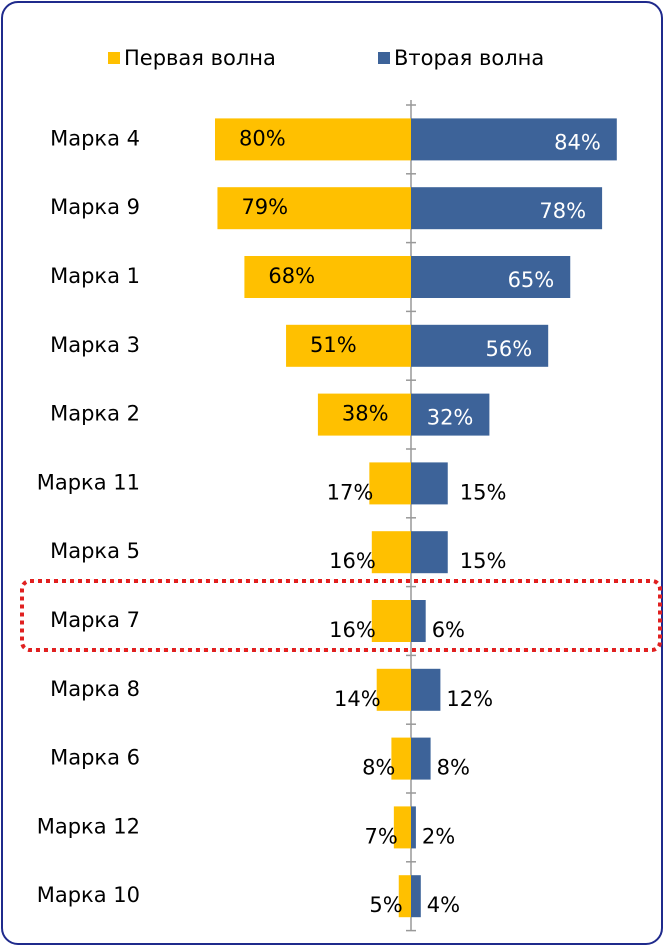  Describe the element at coordinates (562, 211) in the screenshot. I see `value-label: 78%` at that location.